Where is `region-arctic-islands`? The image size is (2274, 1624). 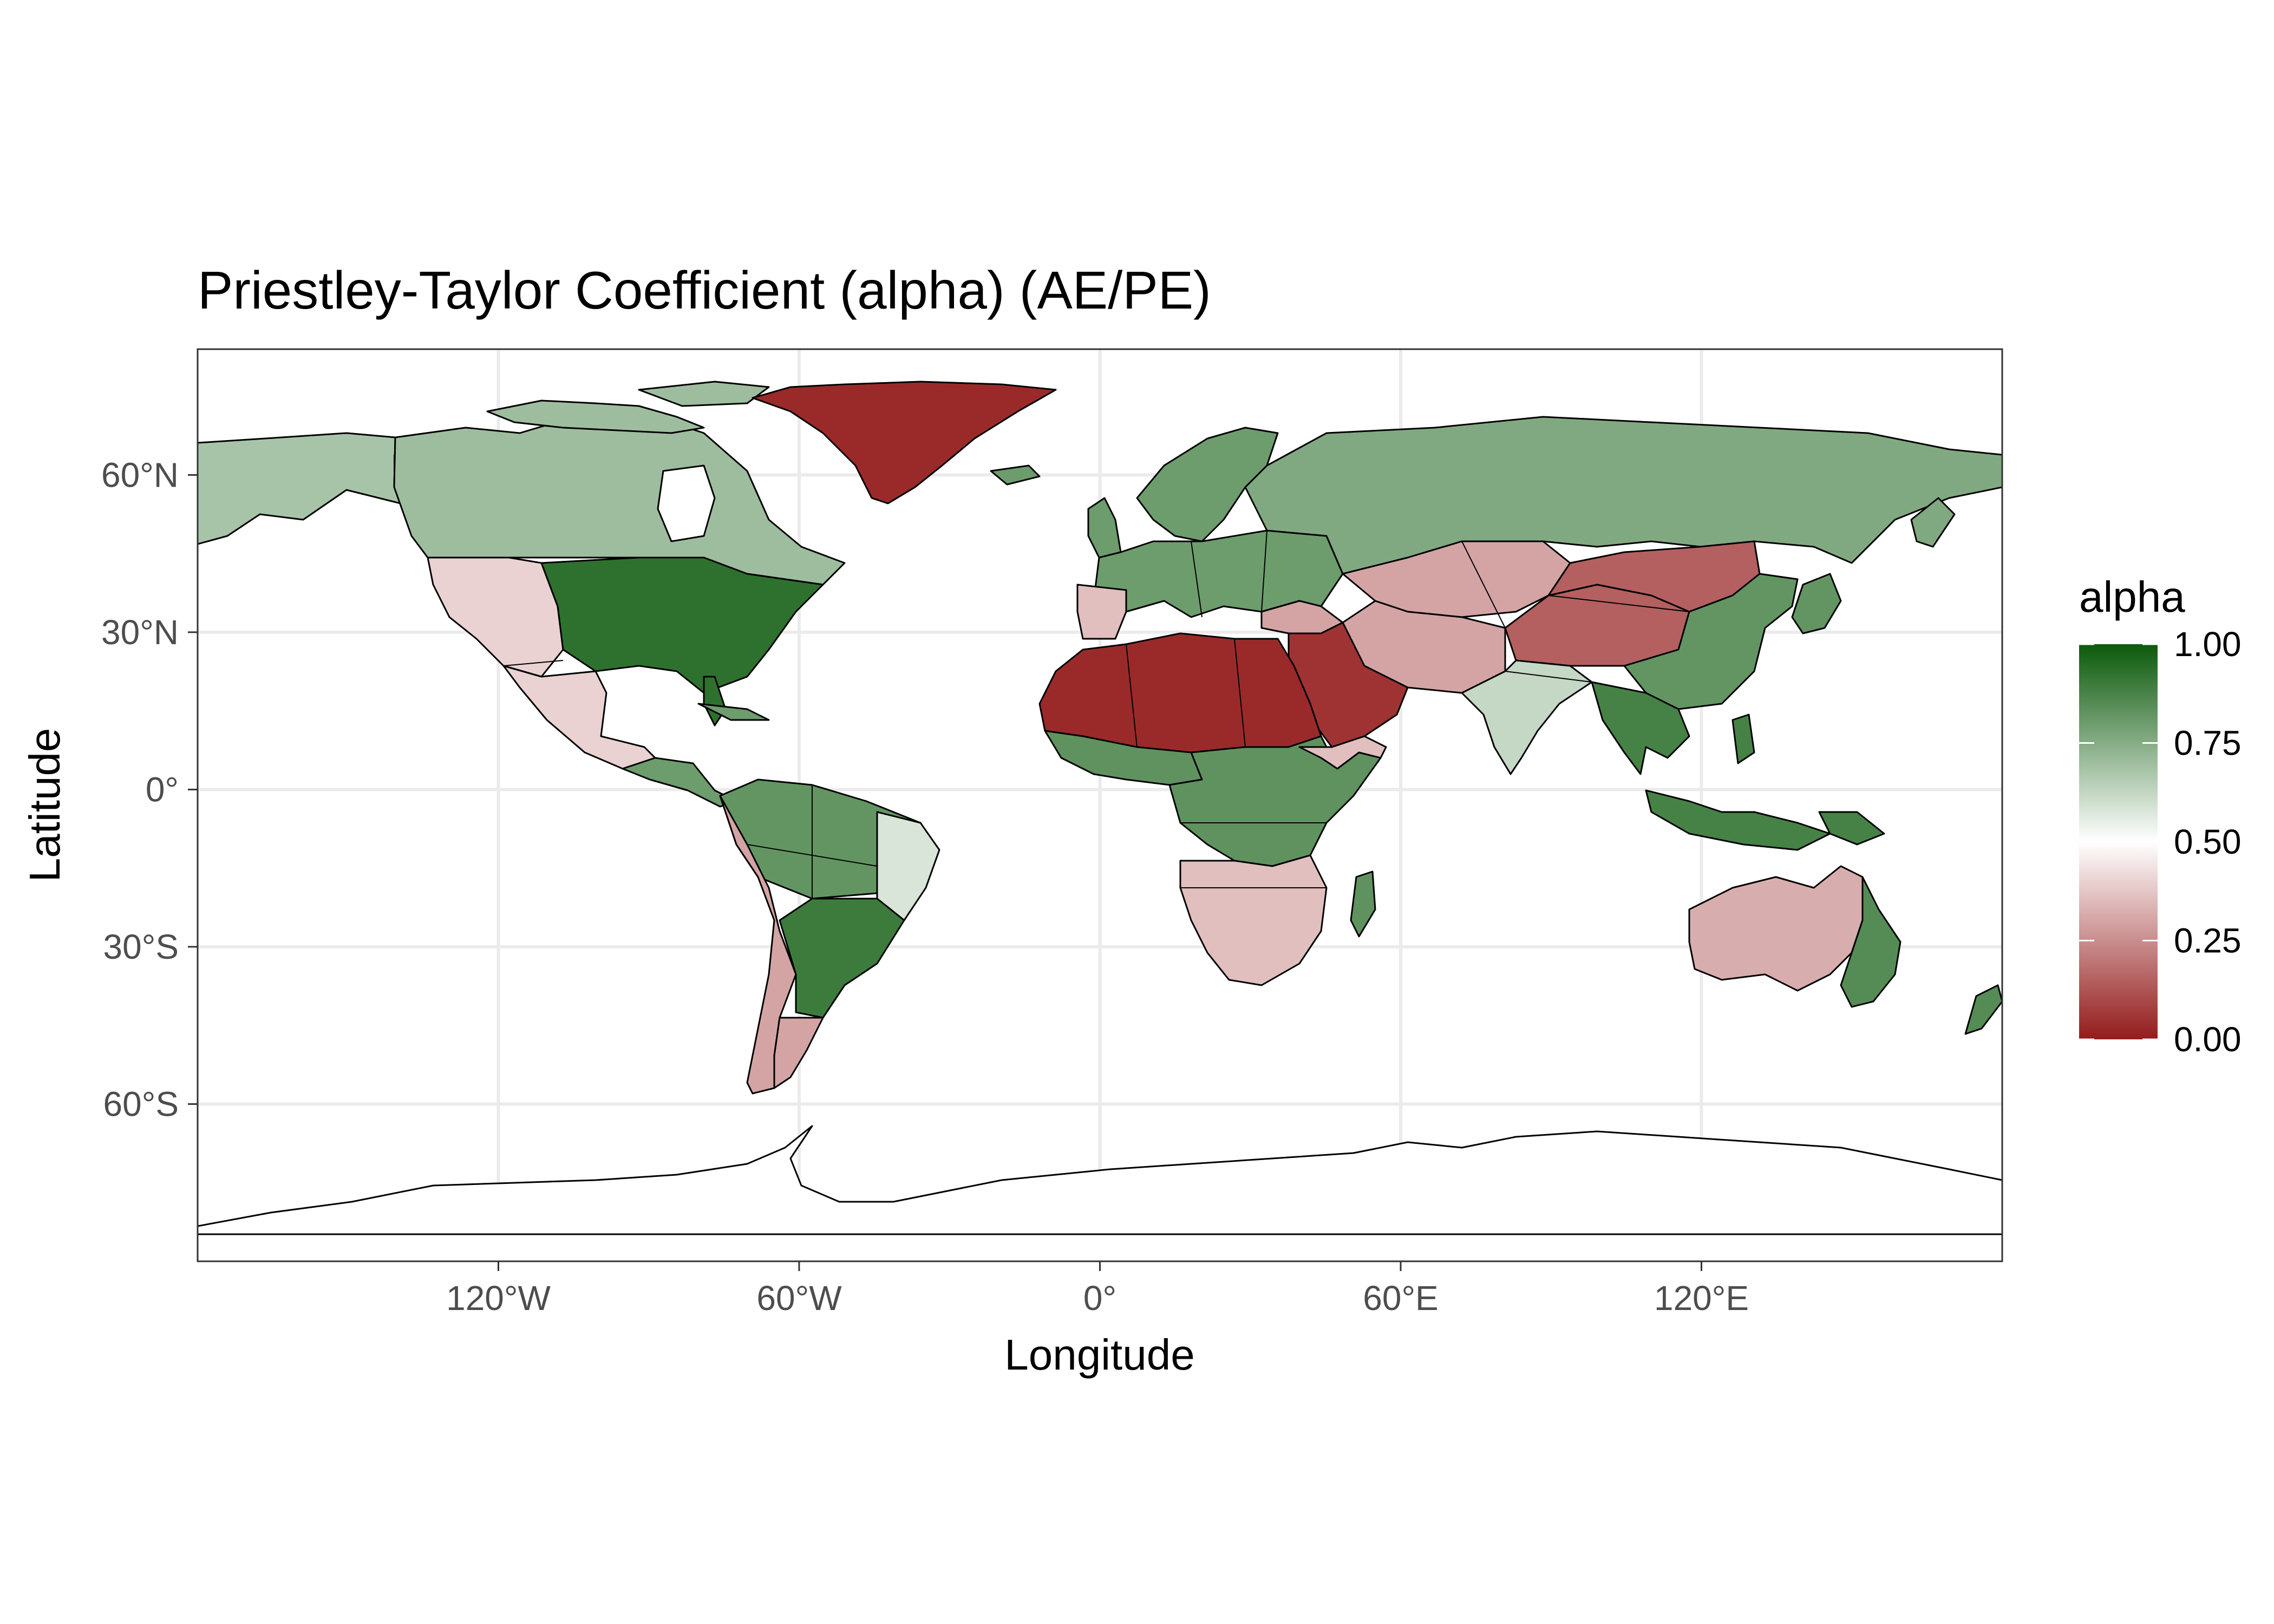
region-arctic-islands is located at coordinates (595, 417).